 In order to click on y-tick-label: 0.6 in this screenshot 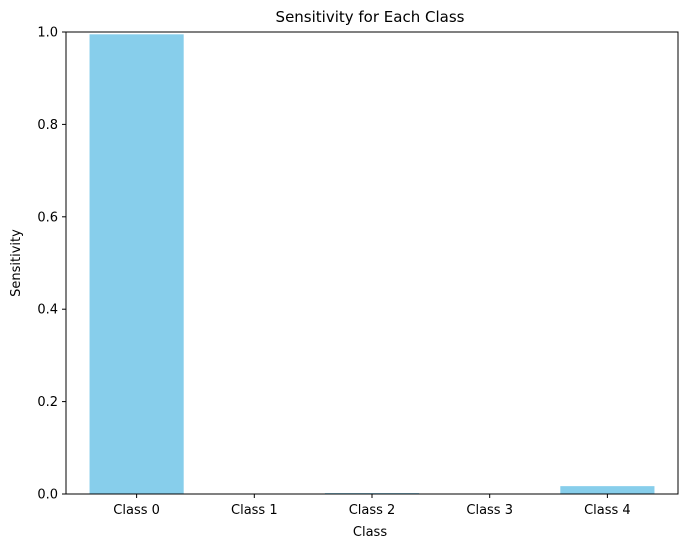, I will do `click(47, 217)`.